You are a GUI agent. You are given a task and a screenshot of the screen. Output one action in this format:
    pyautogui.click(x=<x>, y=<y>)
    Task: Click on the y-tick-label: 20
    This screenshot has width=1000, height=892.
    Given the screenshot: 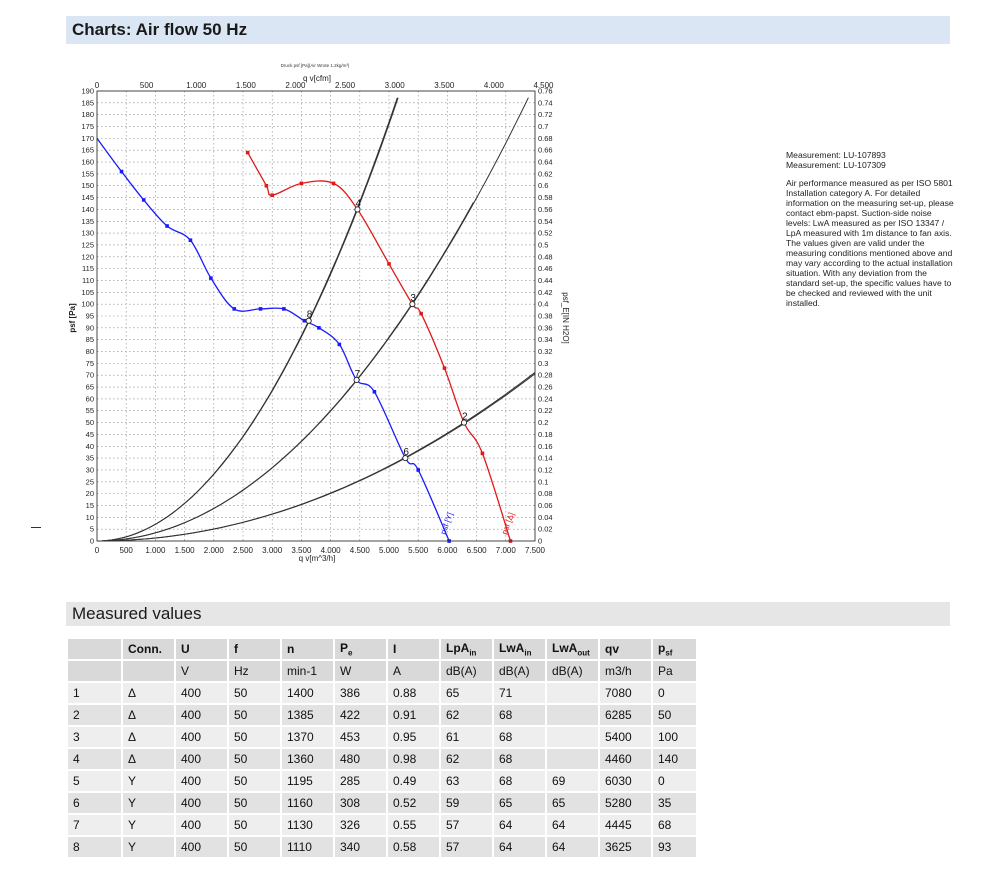 What is the action you would take?
    pyautogui.click(x=90, y=493)
    